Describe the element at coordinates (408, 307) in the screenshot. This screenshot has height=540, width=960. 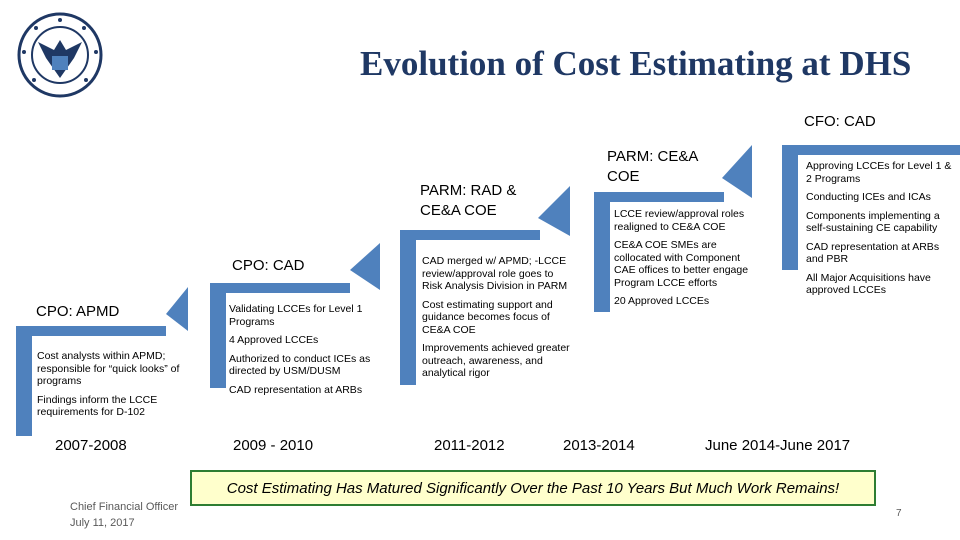
I see `step-3-riser` at that location.